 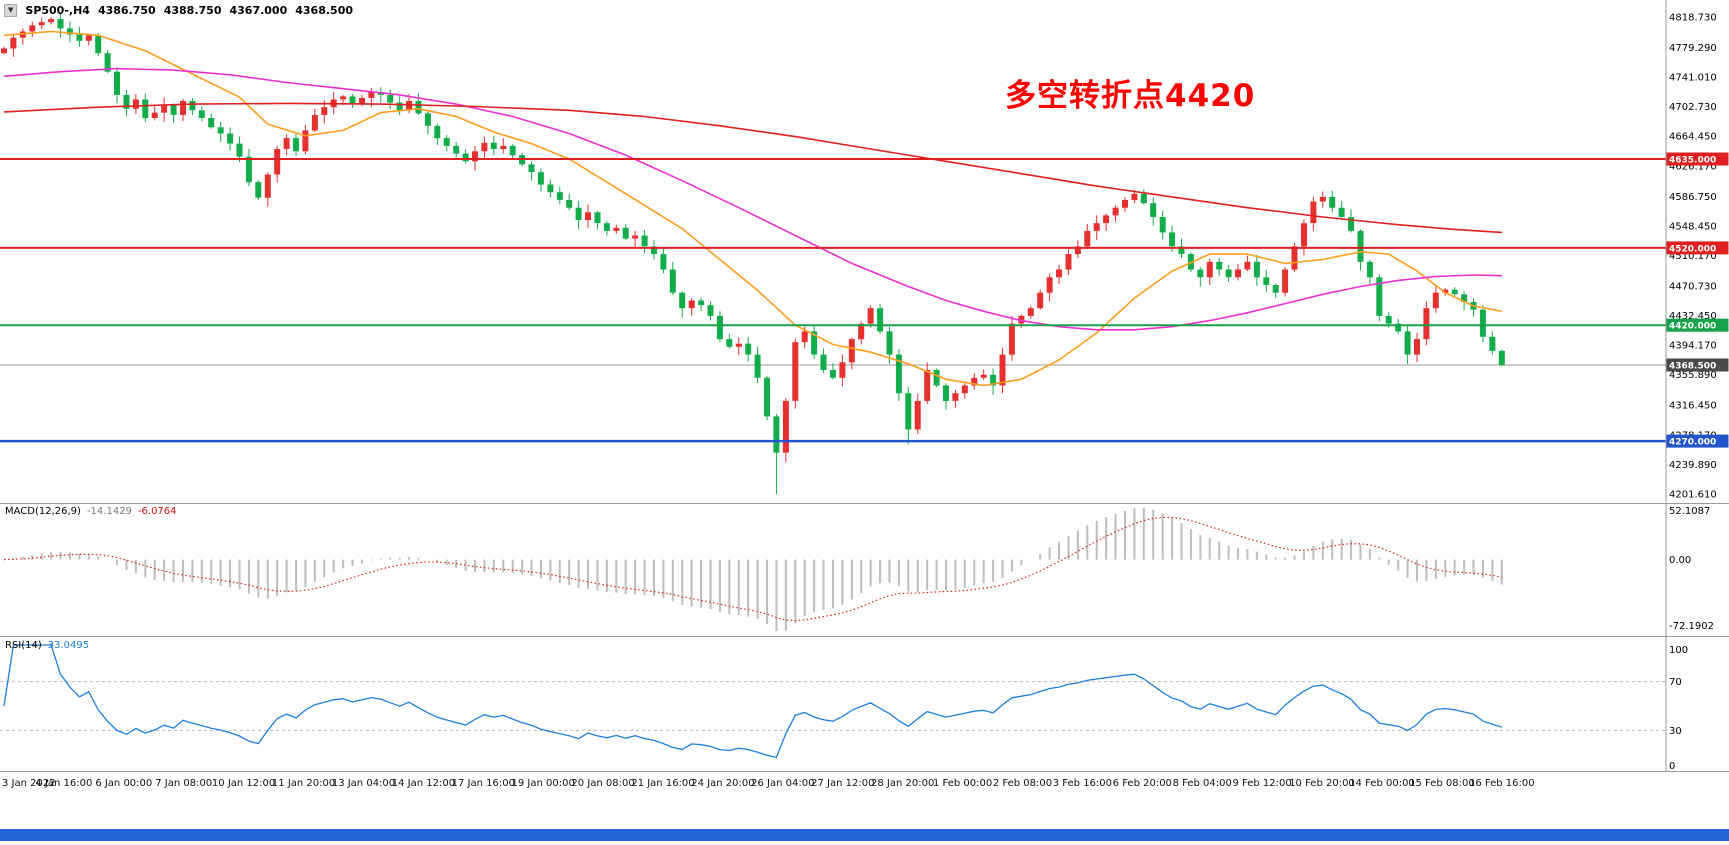 I want to click on one-click-collapse-button: ▼, so click(x=11, y=10).